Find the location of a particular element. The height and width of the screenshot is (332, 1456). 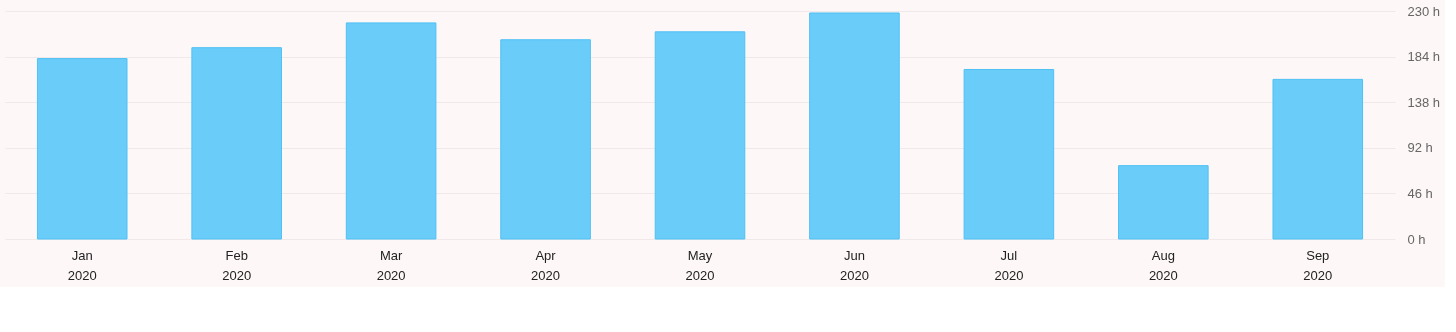

y-tick-label: 138 h is located at coordinates (1424, 102).